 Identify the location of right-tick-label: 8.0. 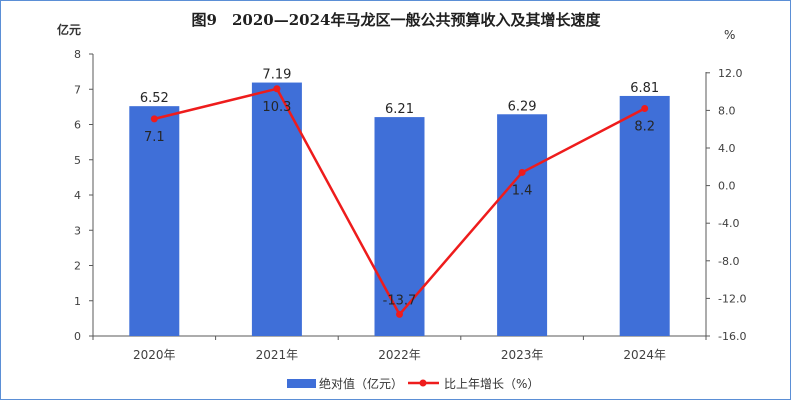
(727, 110).